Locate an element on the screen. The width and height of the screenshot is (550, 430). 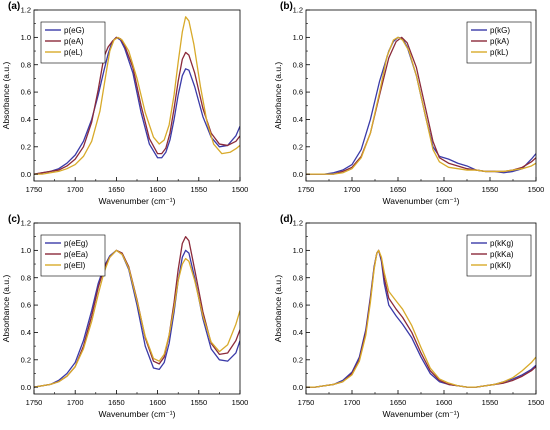
legend-label: p(kKa) is located at coordinates (502, 254).